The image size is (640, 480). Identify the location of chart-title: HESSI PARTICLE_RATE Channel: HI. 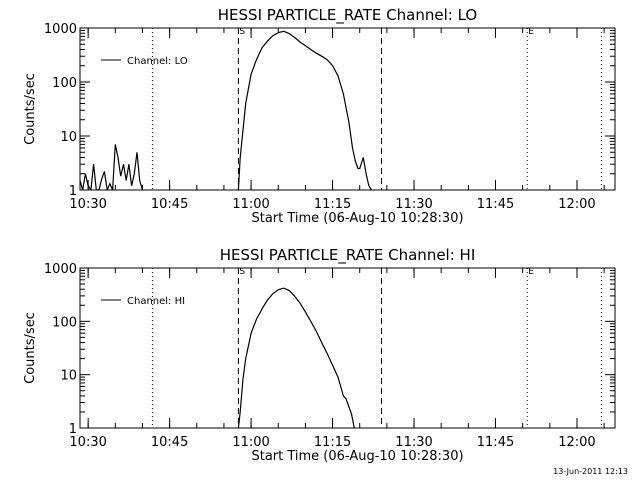
(348, 255).